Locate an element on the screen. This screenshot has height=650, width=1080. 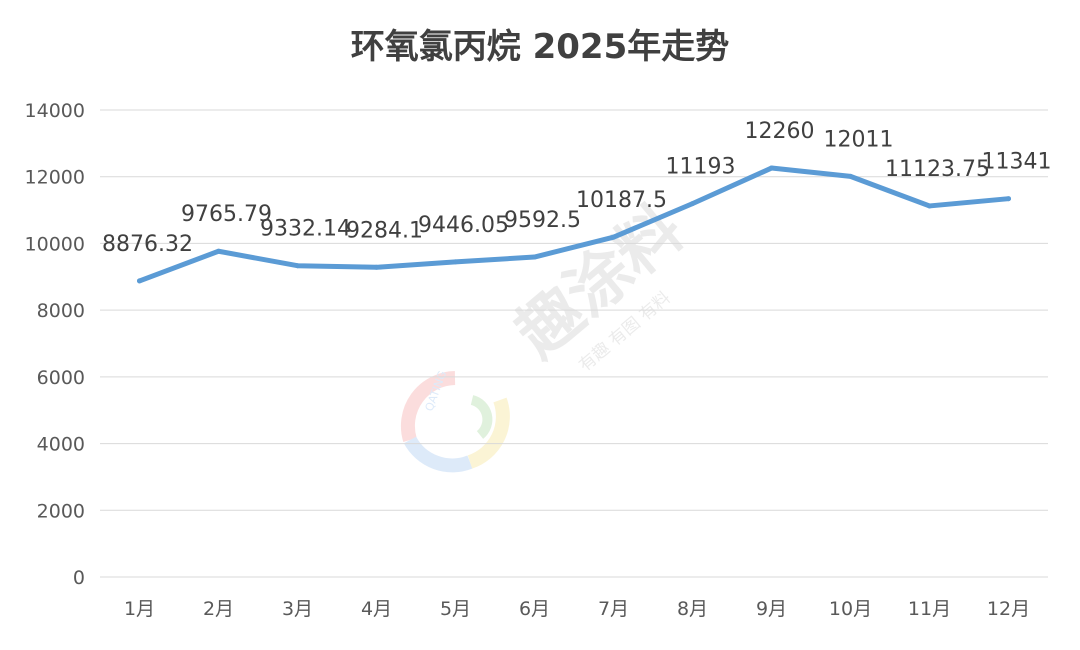
x-tick-label: 3月 is located at coordinates (297, 609).